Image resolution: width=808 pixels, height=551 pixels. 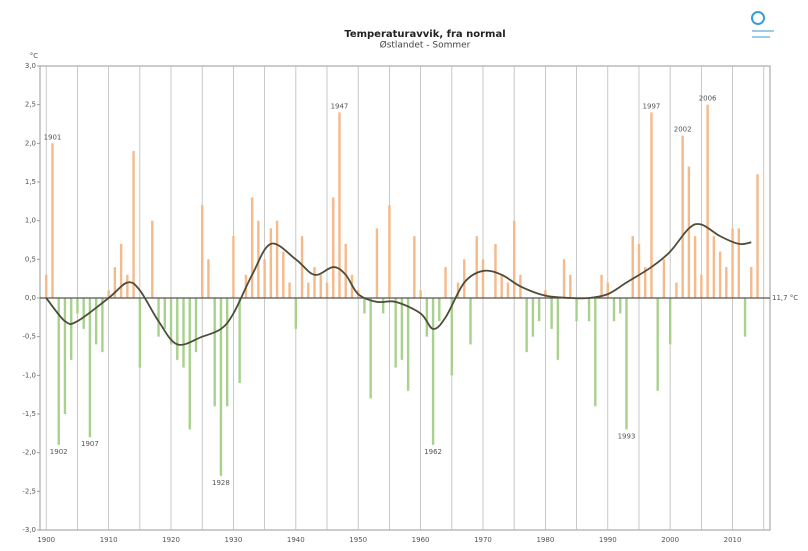 What do you see at coordinates (785, 298) in the screenshot?
I see `normal-label: 11,7 °C` at bounding box center [785, 298].